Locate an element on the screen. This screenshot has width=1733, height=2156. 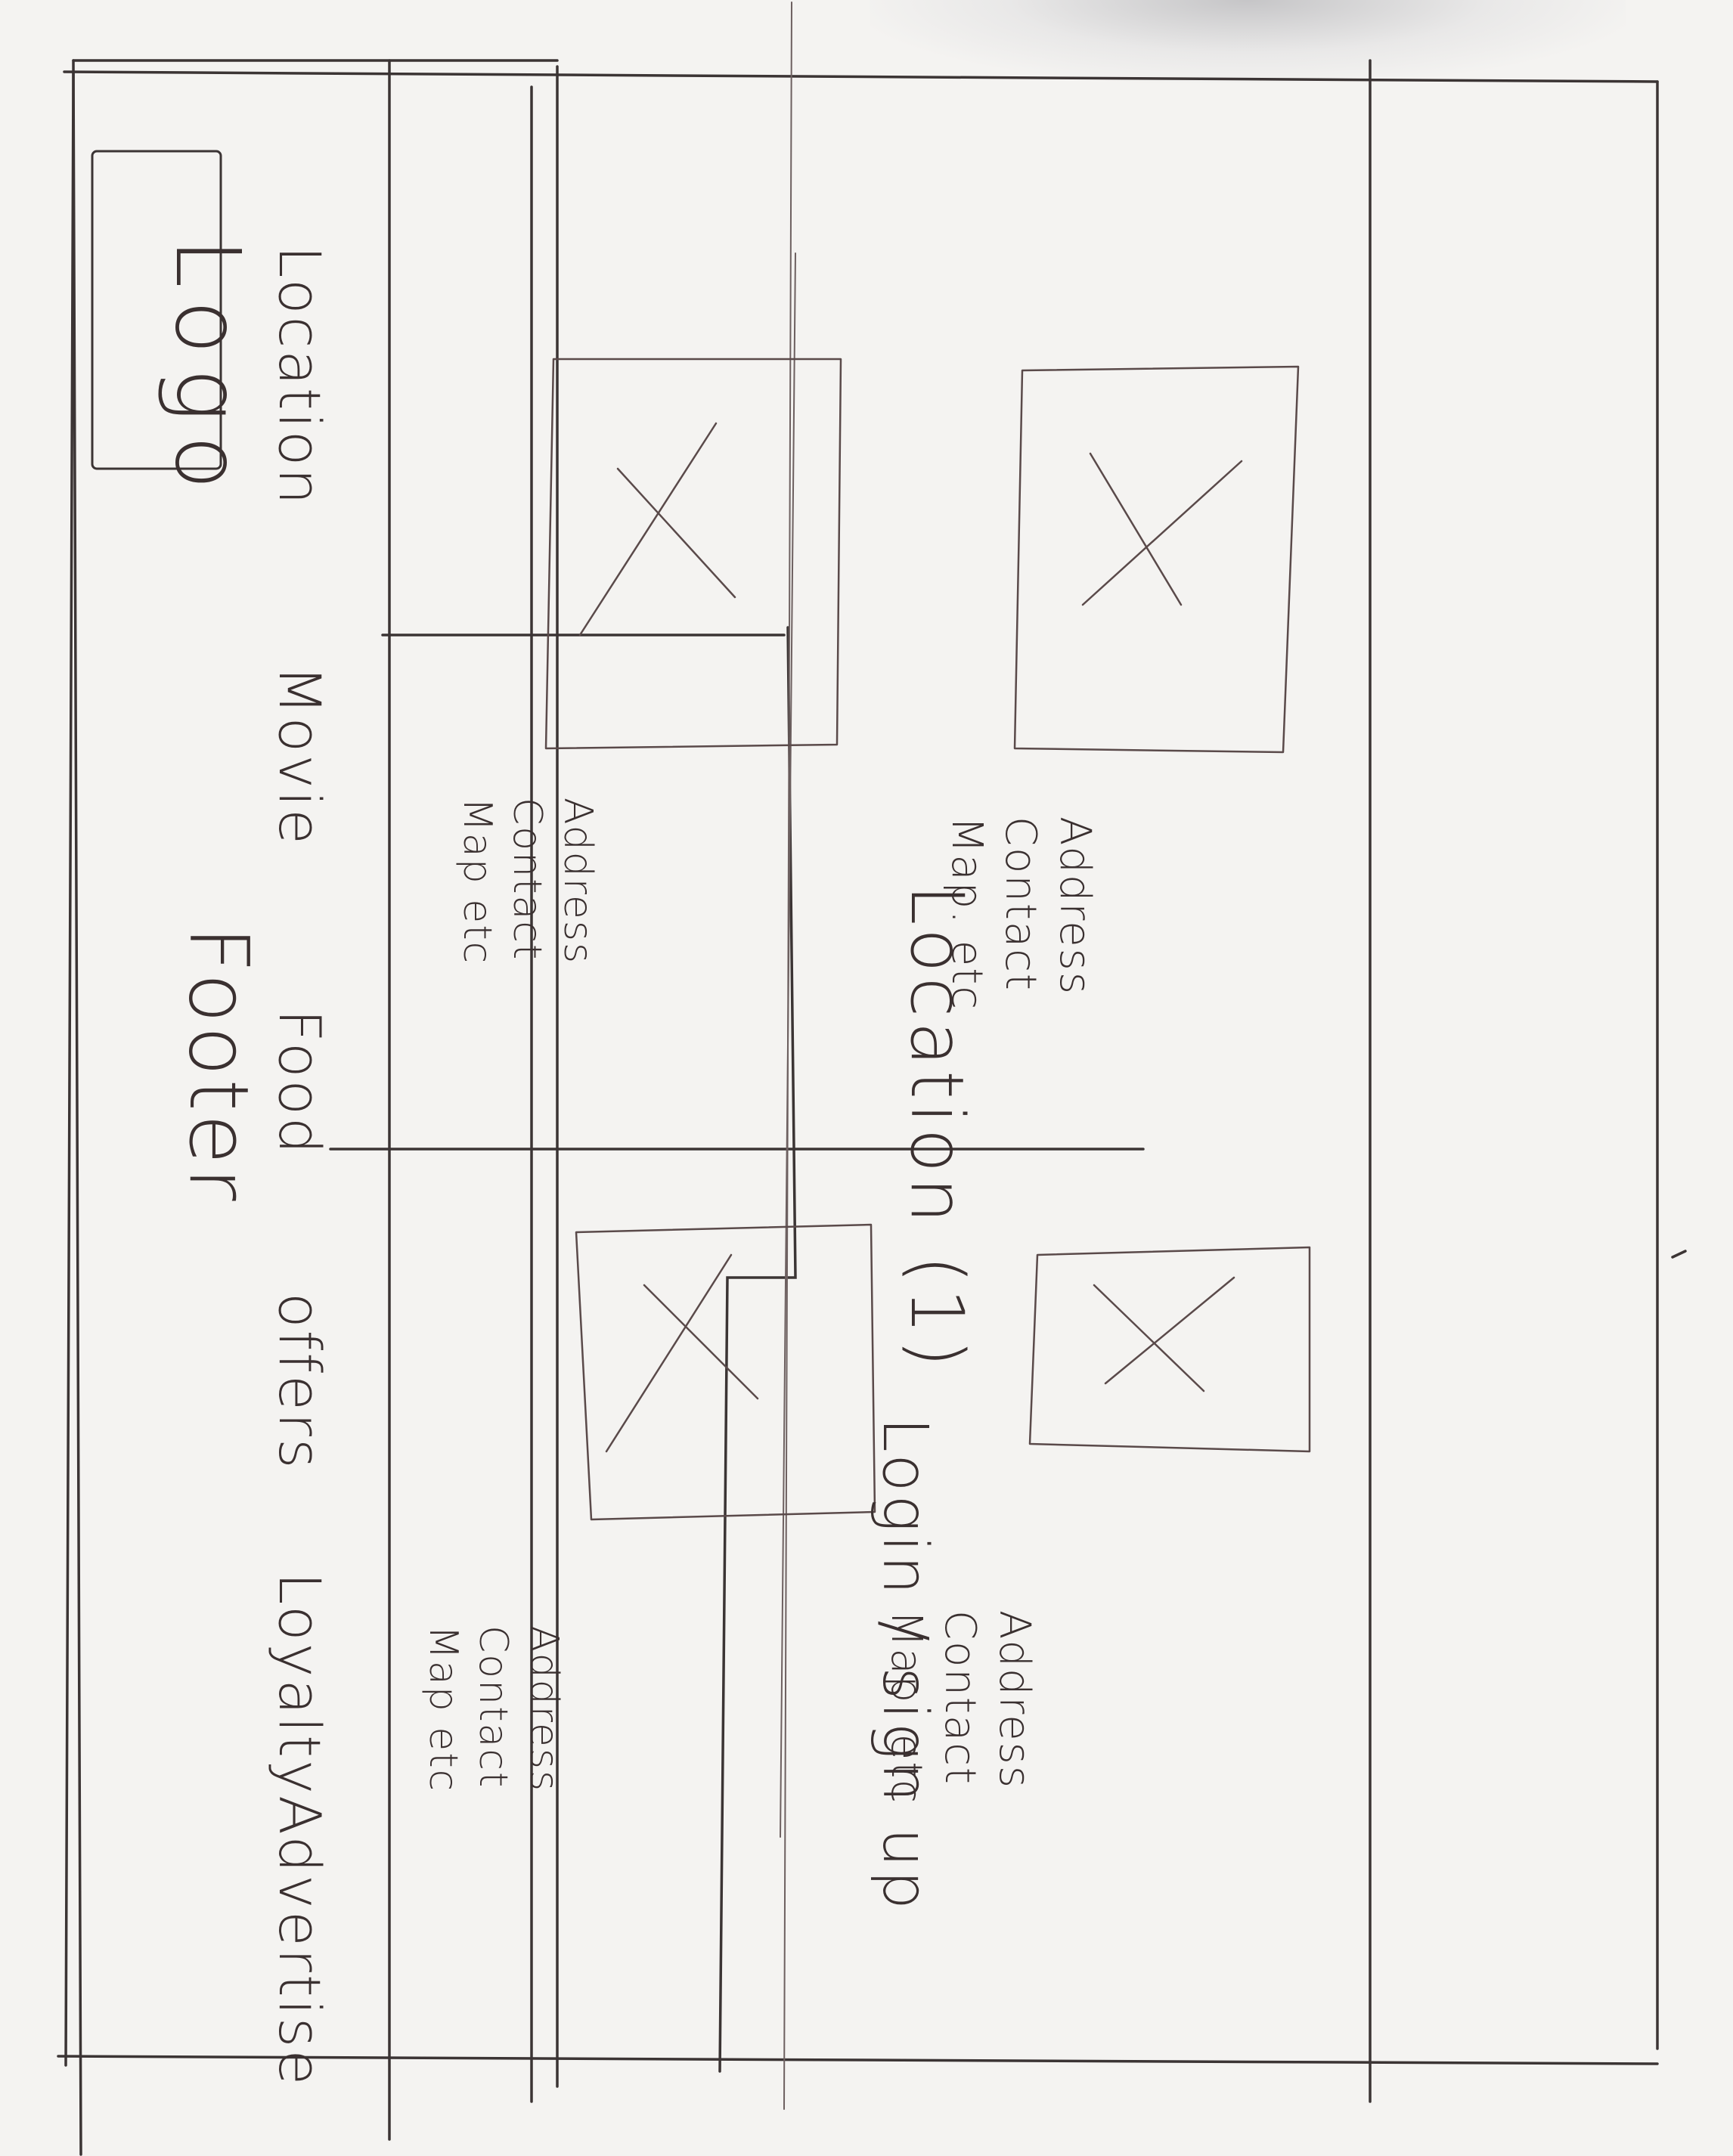
footer-label: Footer is located at coordinates (218, 1065).